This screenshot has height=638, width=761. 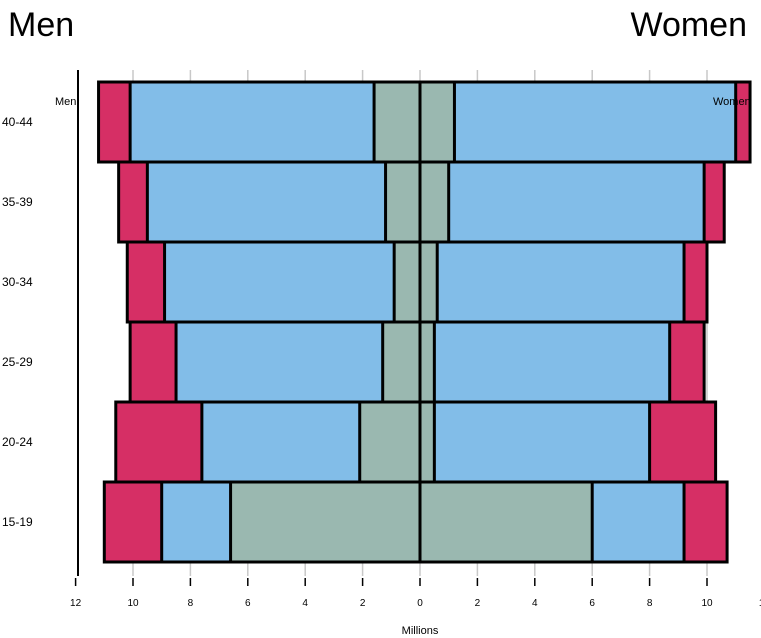 I want to click on x-axis-label: Millions, so click(x=380, y=631).